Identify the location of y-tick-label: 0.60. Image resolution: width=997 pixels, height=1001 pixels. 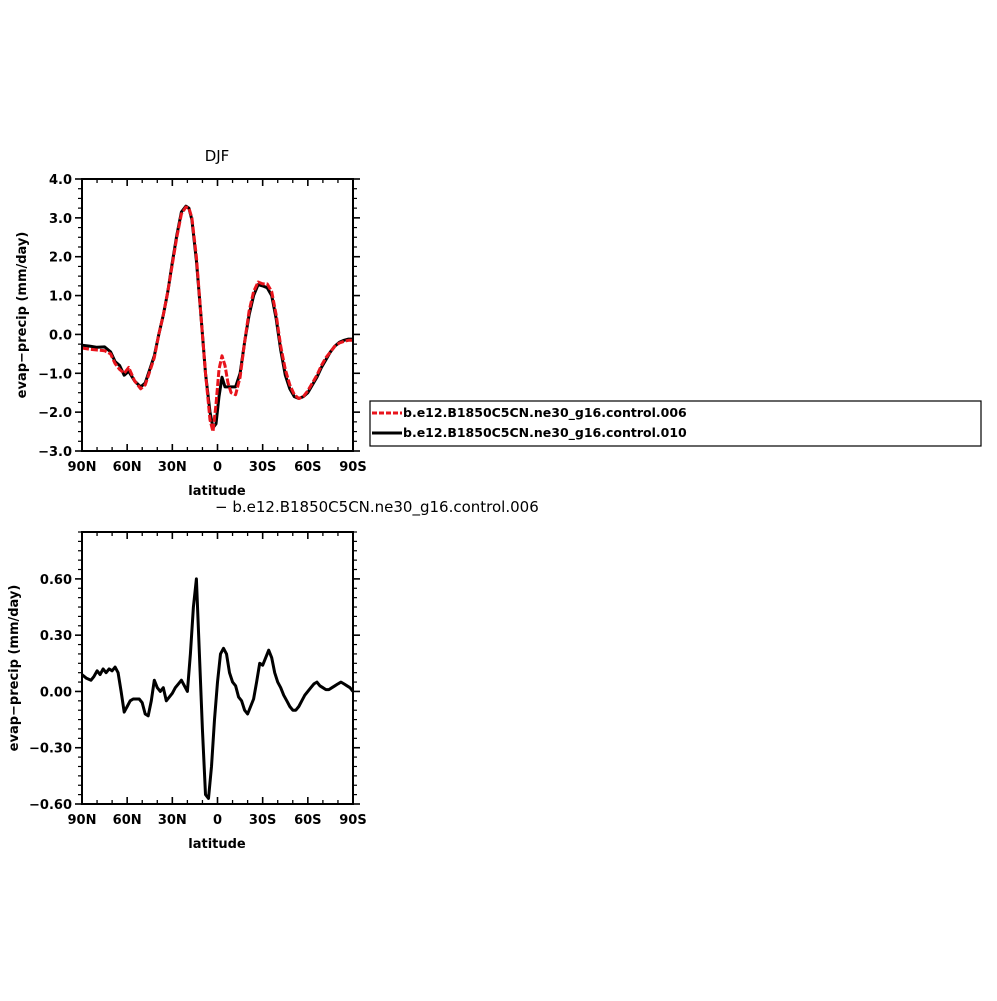
(56, 580).